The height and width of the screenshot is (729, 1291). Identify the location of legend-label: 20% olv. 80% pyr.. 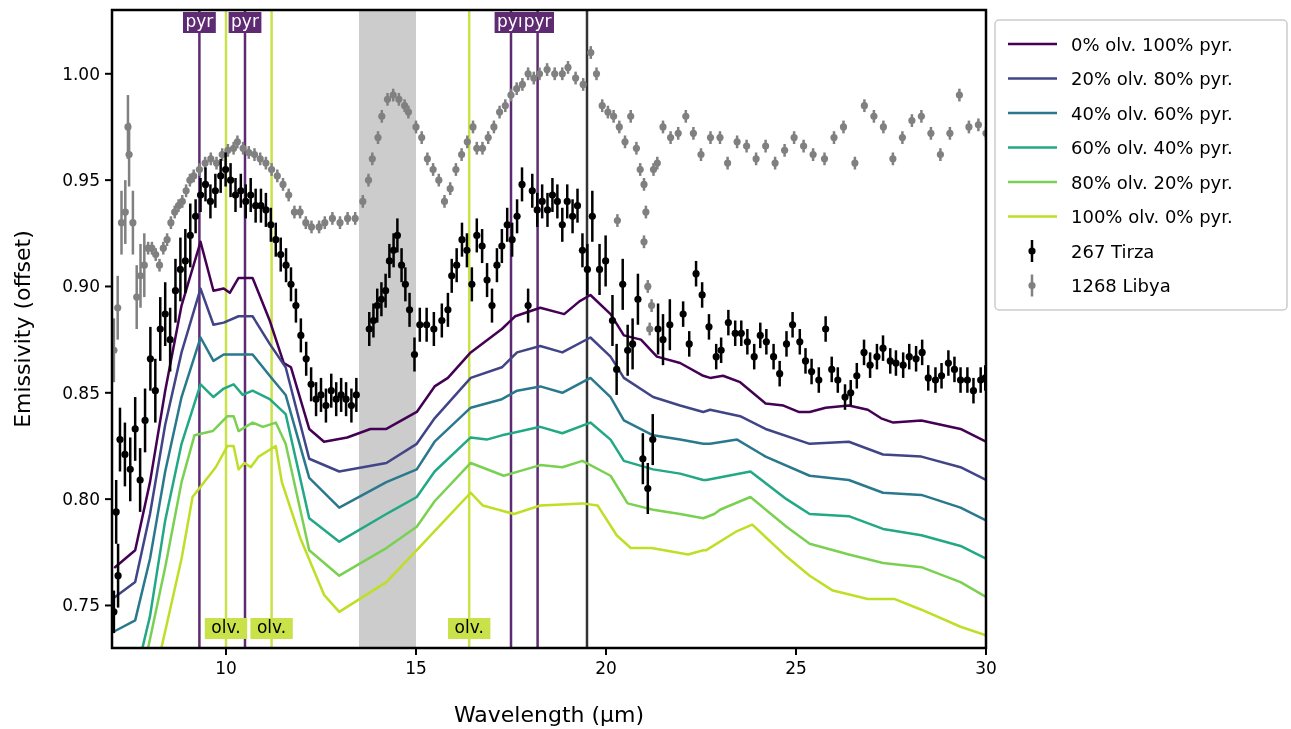
(1152, 78).